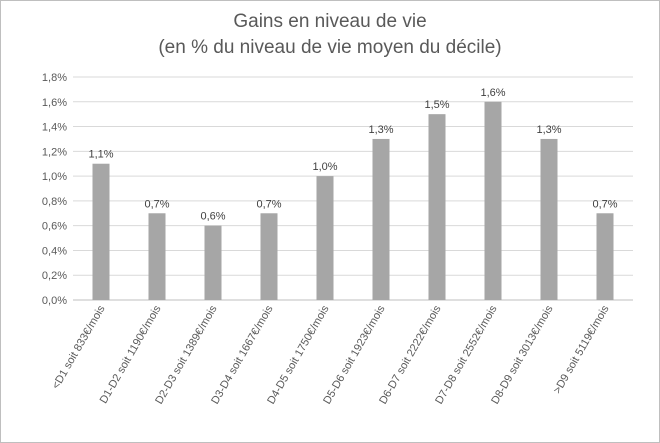 This screenshot has height=443, width=660. I want to click on data-label: 0,6%, so click(212, 217).